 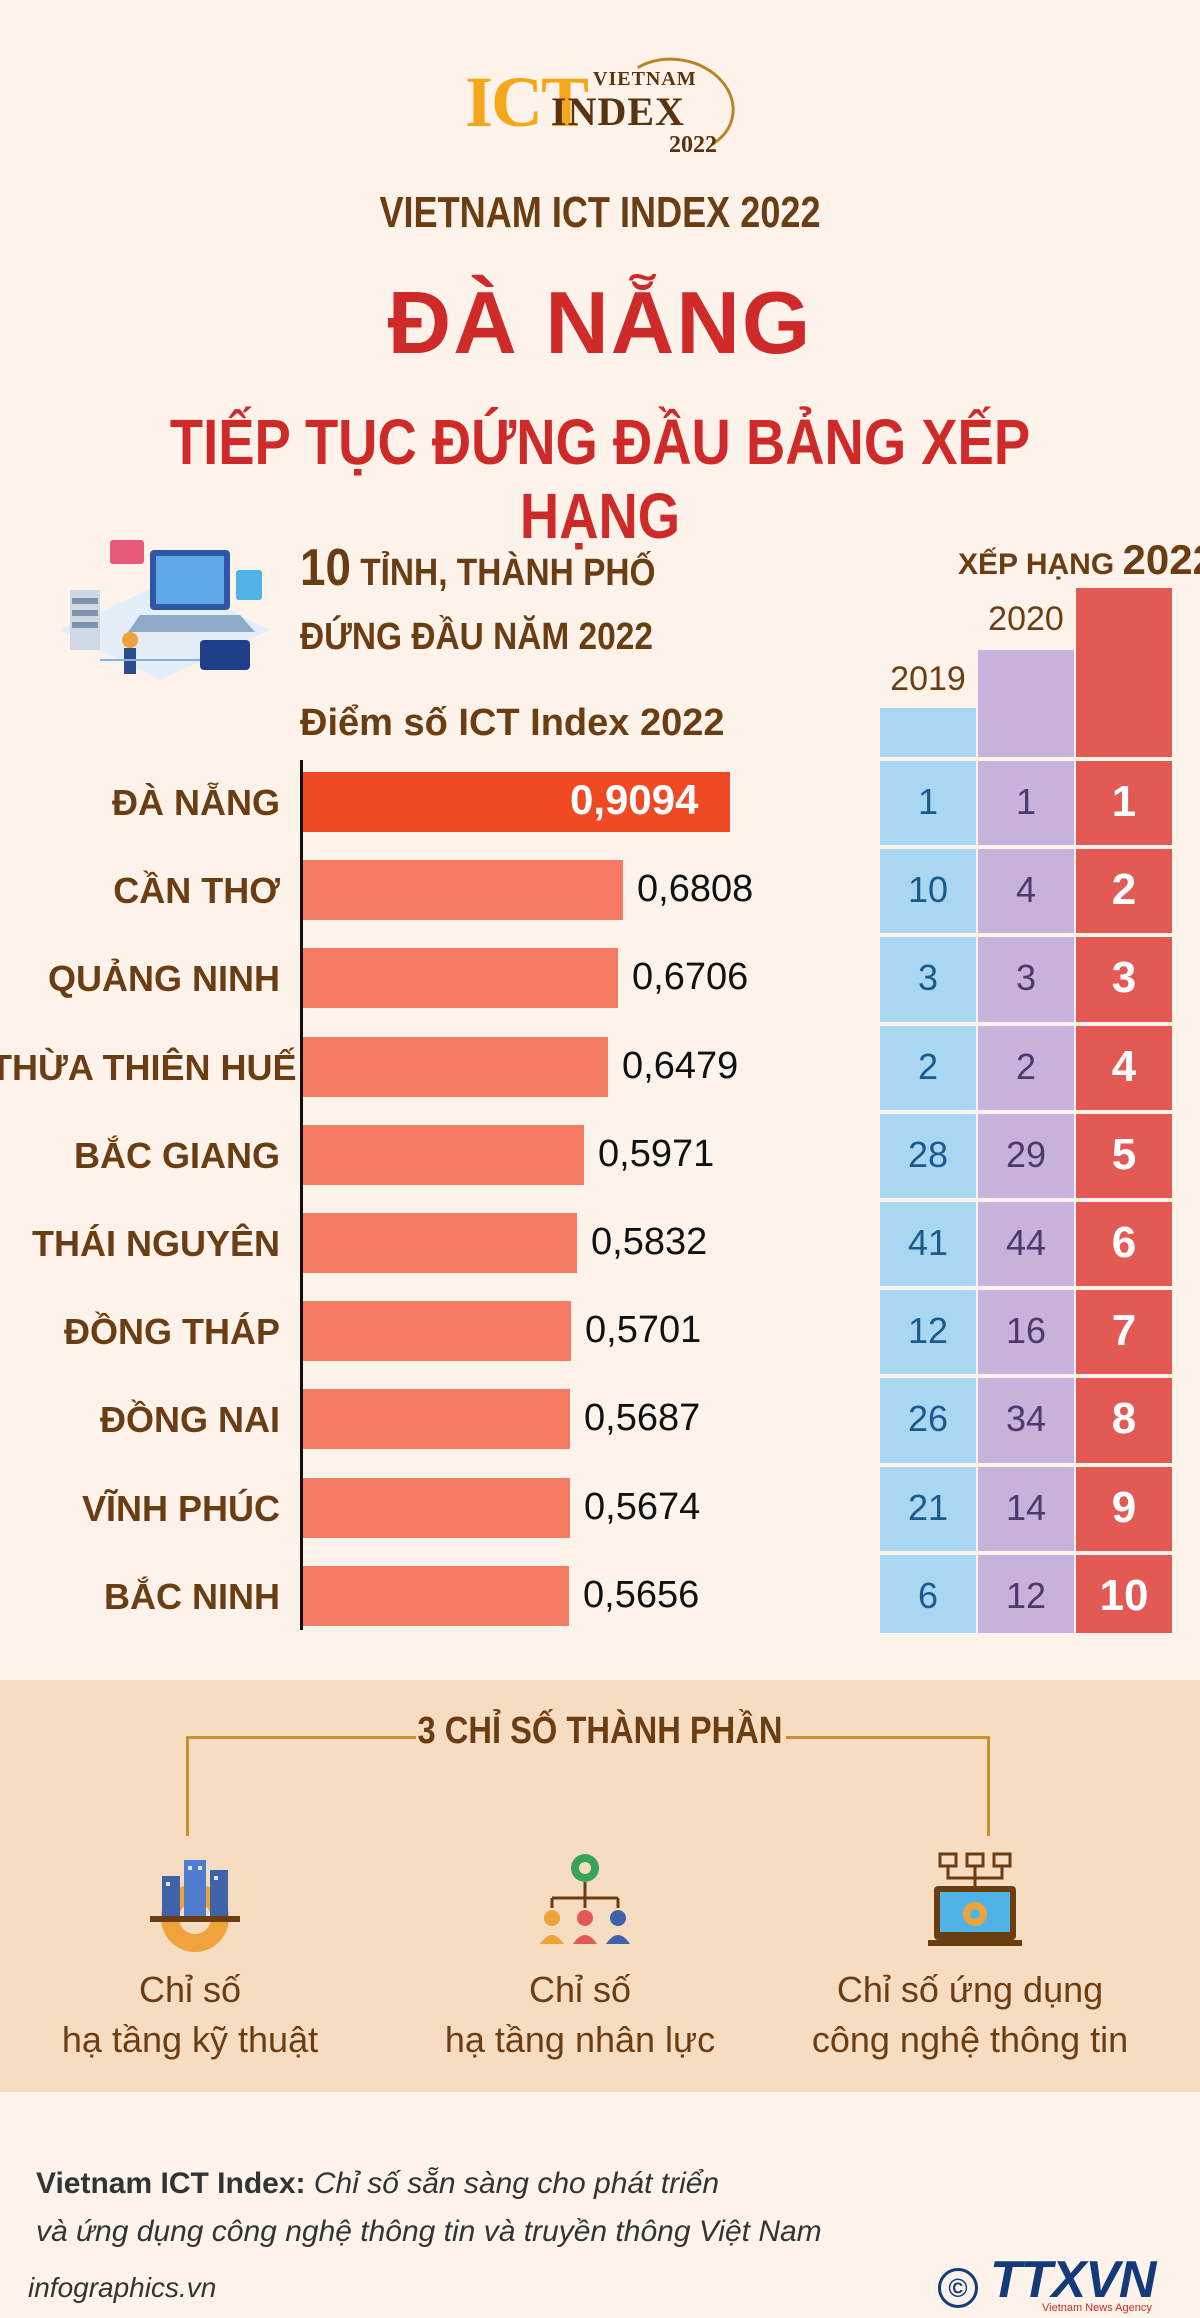 I want to click on bar-value-label: 0,5971, so click(x=656, y=1153).